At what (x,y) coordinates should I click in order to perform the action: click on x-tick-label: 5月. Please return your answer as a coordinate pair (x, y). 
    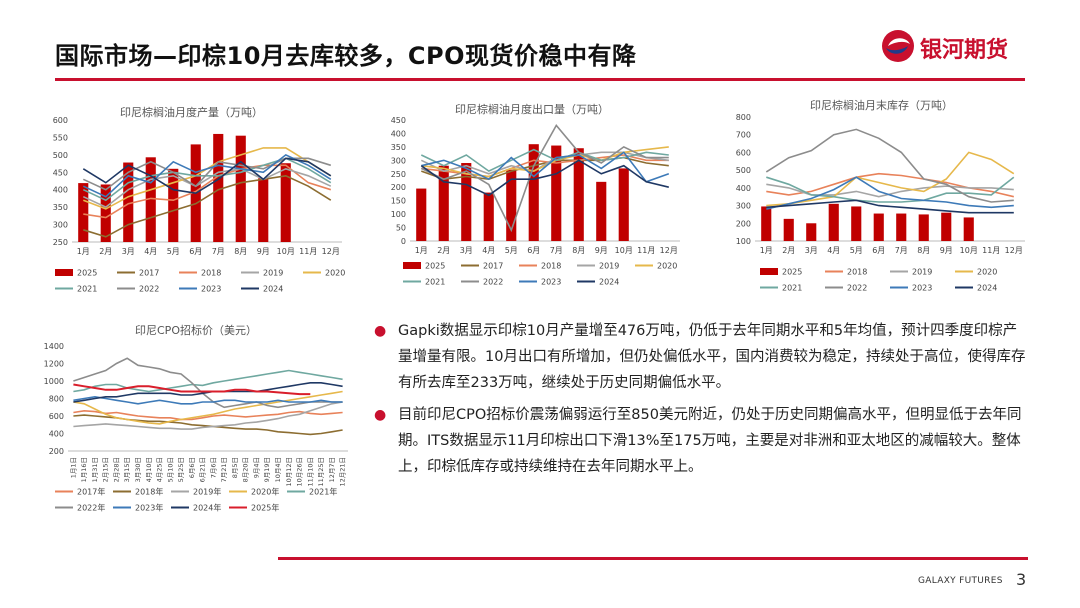
    Looking at the image, I should click on (173, 251).